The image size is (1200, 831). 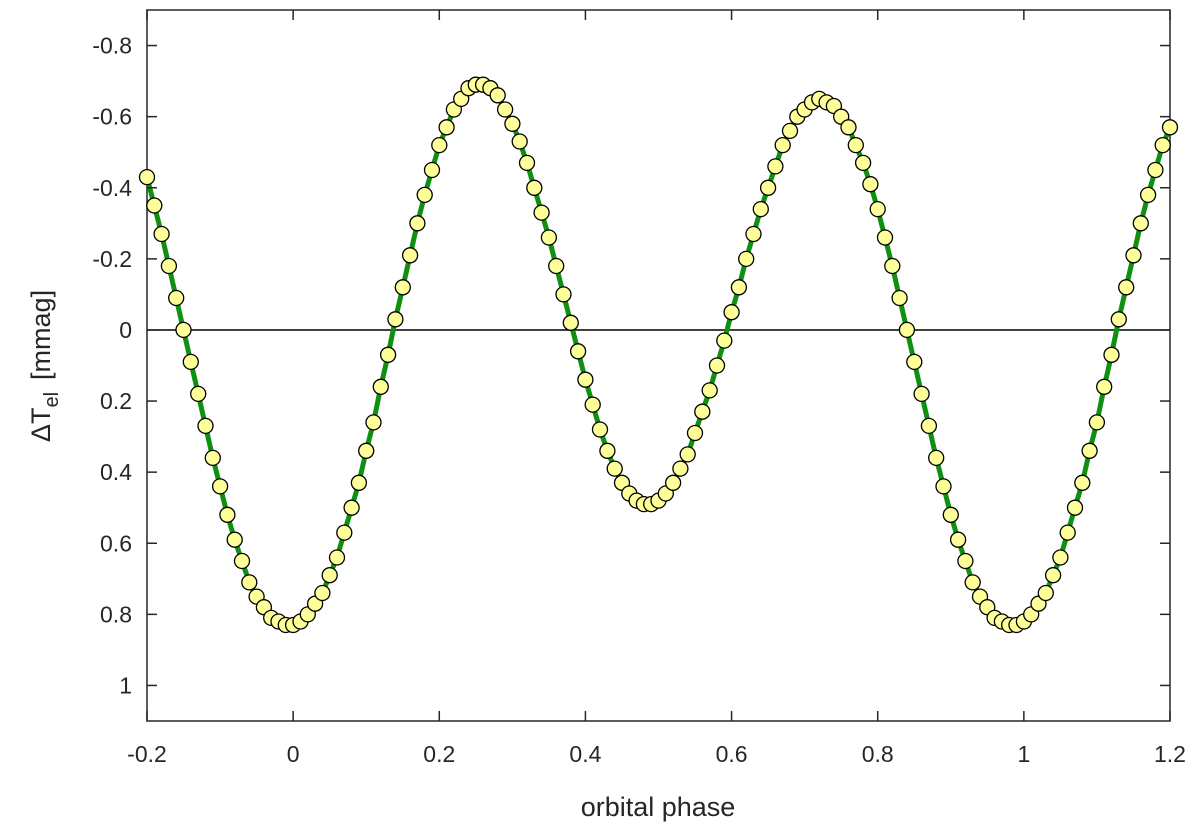 What do you see at coordinates (732, 754) in the screenshot?
I see `x-tick-label: 0.6` at bounding box center [732, 754].